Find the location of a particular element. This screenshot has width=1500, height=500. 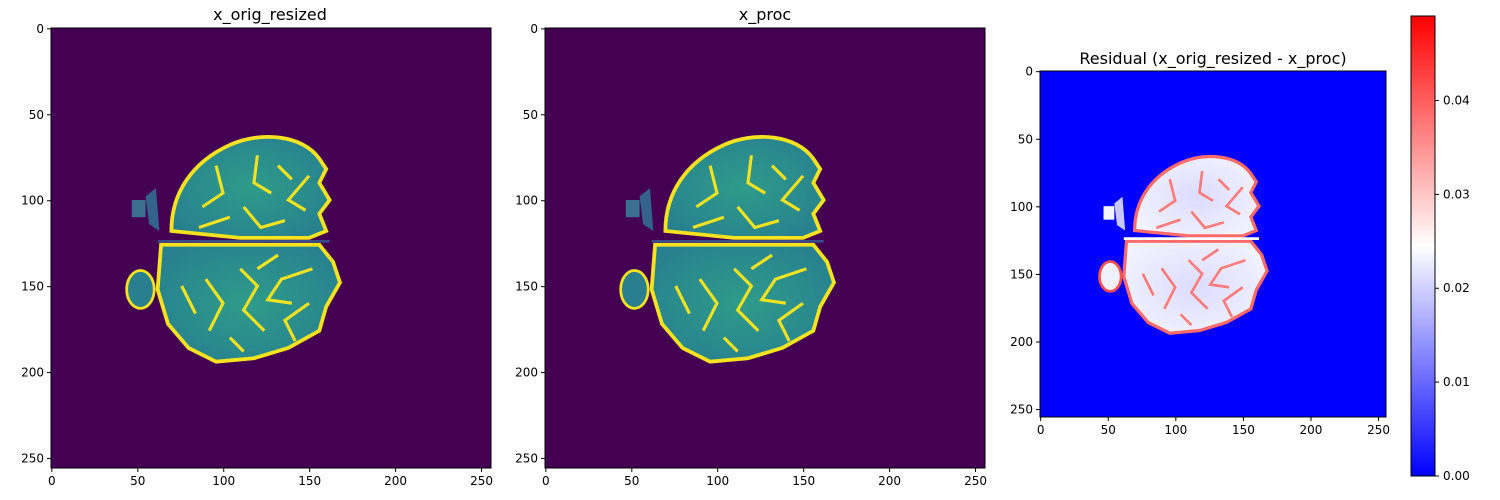

colorbar: 0.00 0.01 0.02 0.03 0.04 is located at coordinates (1440, 249).